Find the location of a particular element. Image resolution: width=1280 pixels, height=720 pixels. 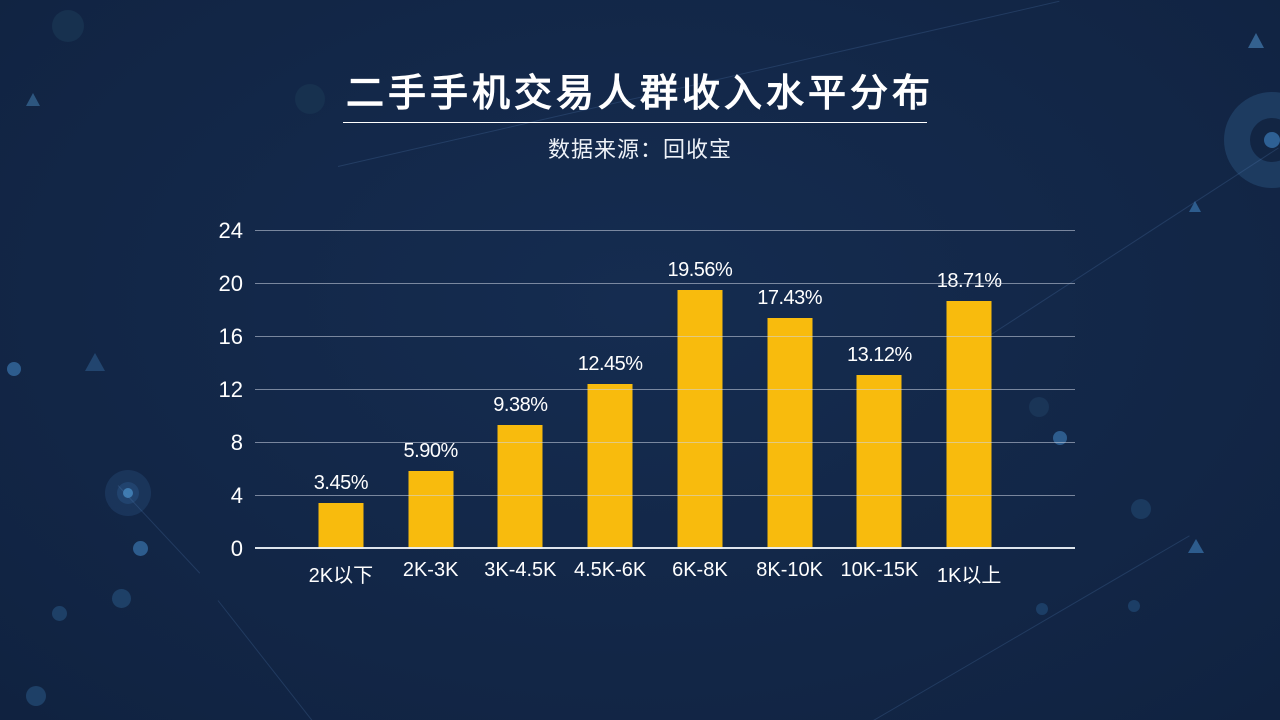

bar-slot: 18.71% is located at coordinates (969, 390).